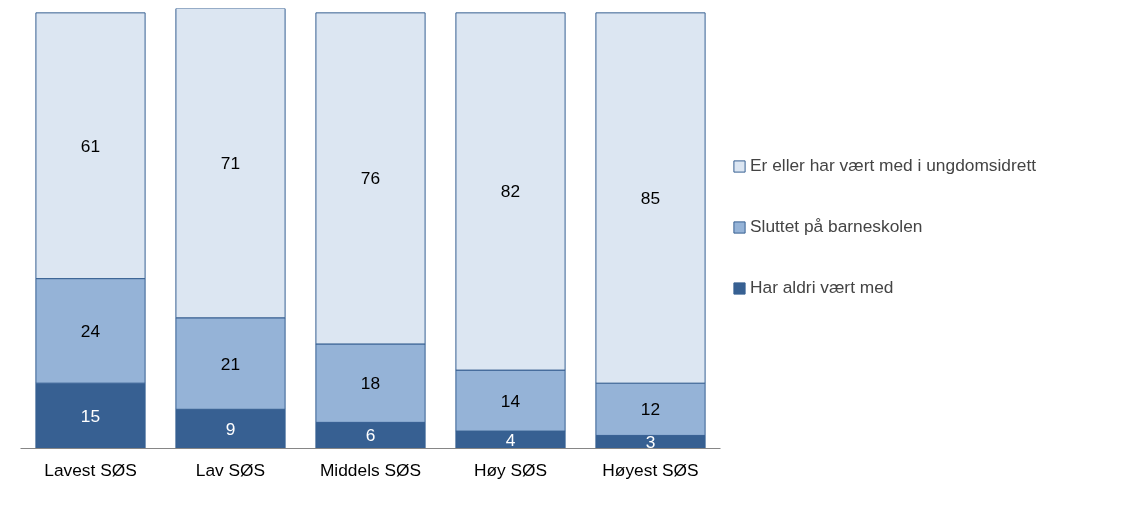  Describe the element at coordinates (90, 415) in the screenshot. I see `data-label: 15` at that location.